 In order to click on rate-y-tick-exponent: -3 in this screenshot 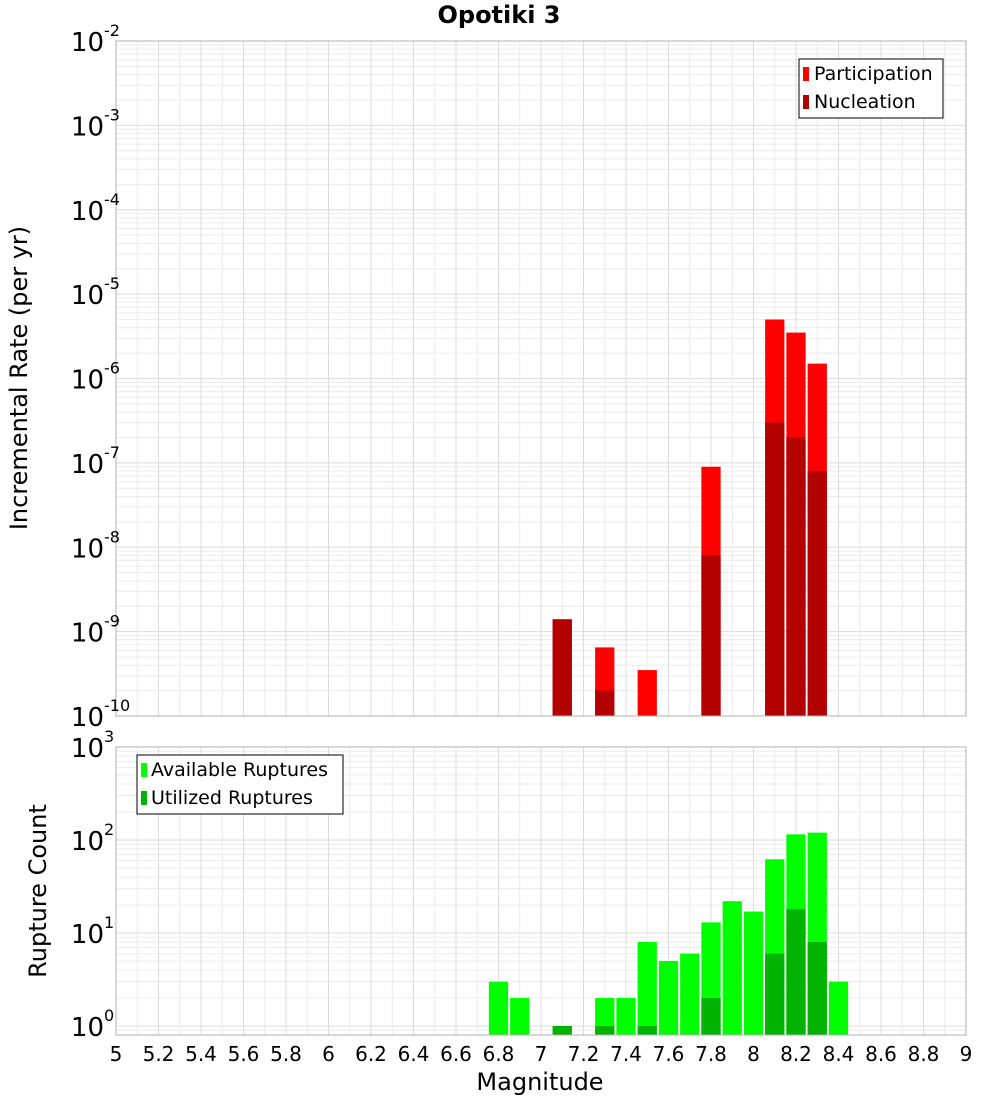, I will do `click(112, 114)`.